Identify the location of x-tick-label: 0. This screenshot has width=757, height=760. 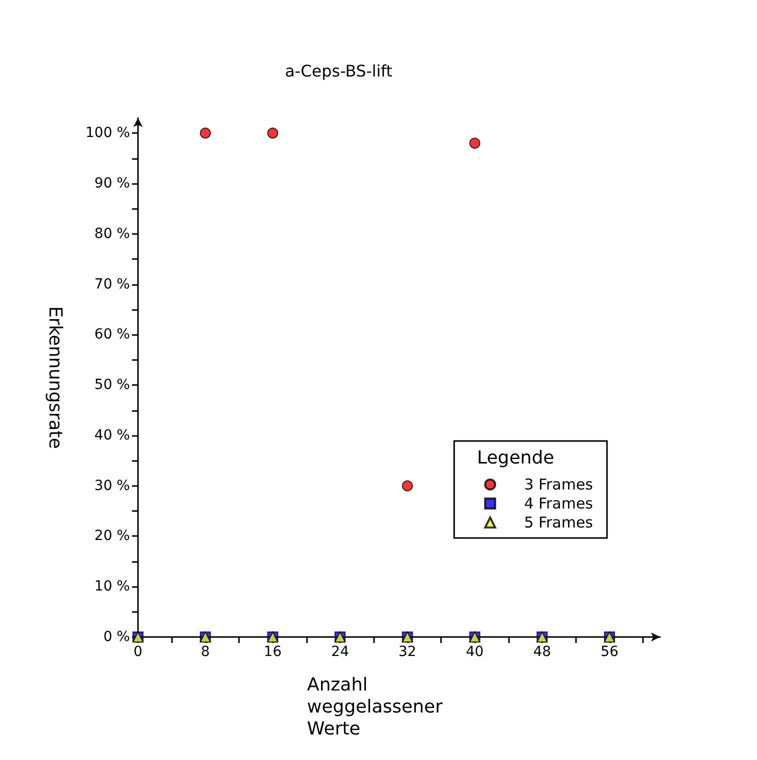
(138, 652).